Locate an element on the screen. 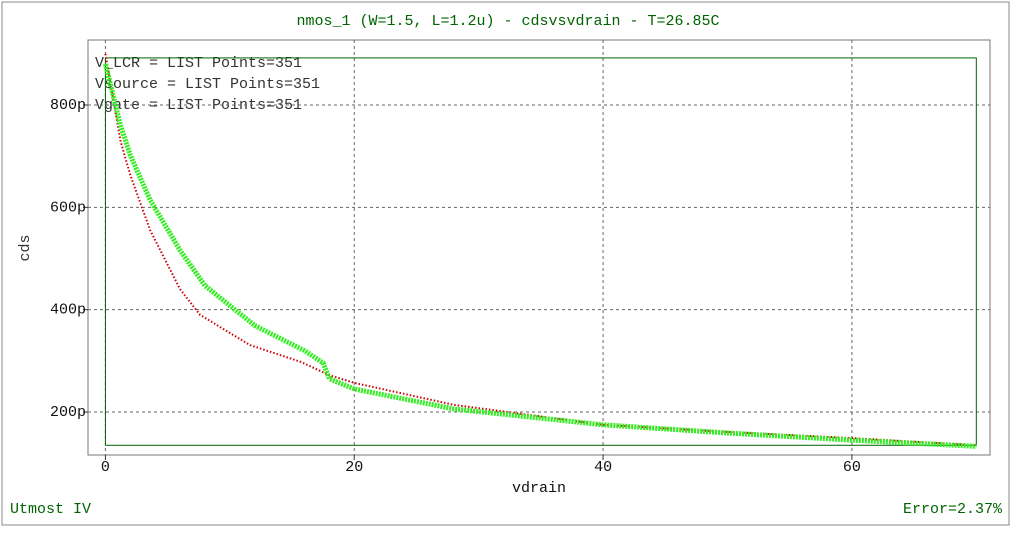 The width and height of the screenshot is (1012, 533). footer-left: Utmost IV is located at coordinates (50, 509).